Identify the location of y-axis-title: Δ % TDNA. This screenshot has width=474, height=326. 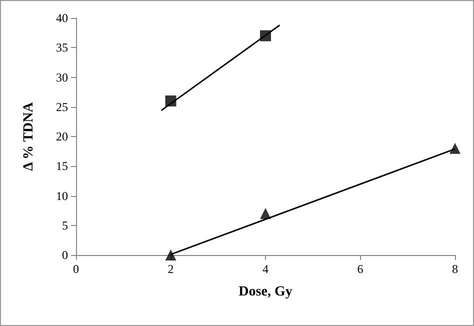
(29, 136).